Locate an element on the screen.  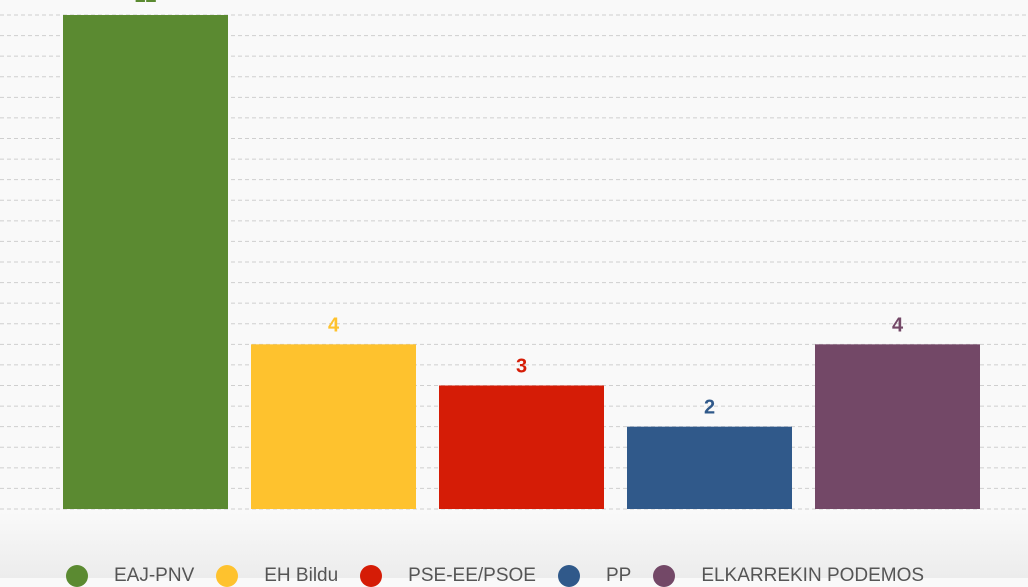
data-label: 2 is located at coordinates (709, 408).